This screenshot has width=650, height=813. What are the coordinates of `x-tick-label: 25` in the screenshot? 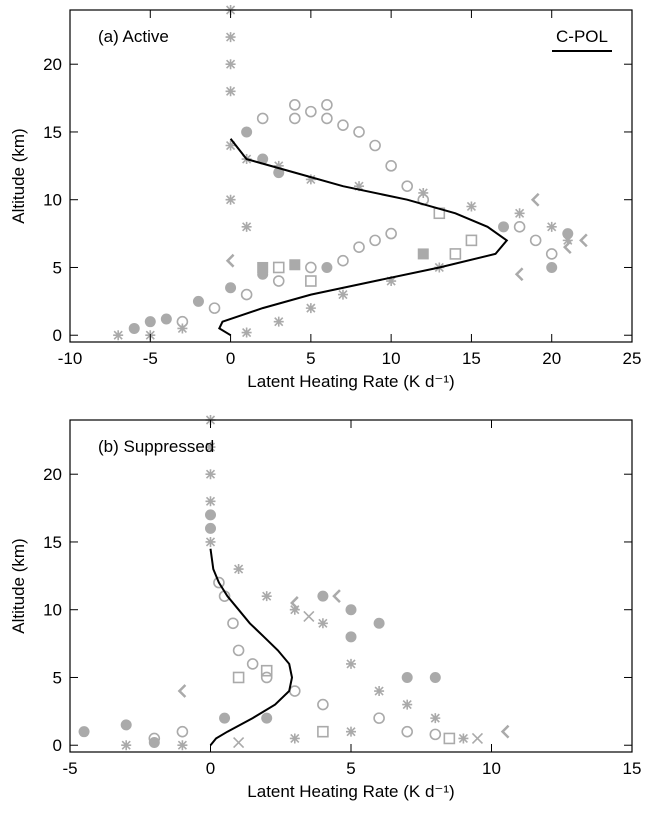 It's located at (632, 358).